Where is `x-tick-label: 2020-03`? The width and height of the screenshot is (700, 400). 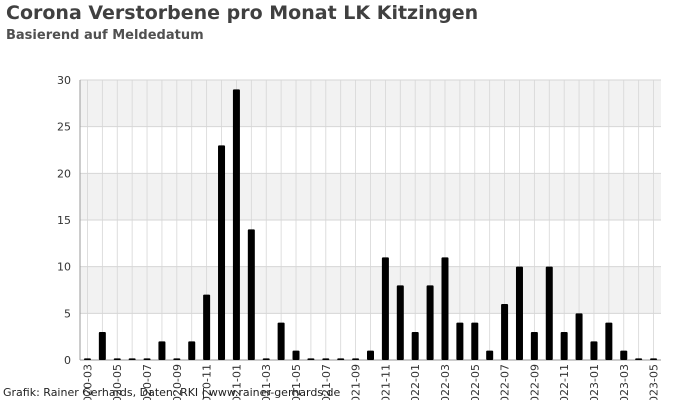 x-tick-label: 2020-03 is located at coordinates (87, 382).